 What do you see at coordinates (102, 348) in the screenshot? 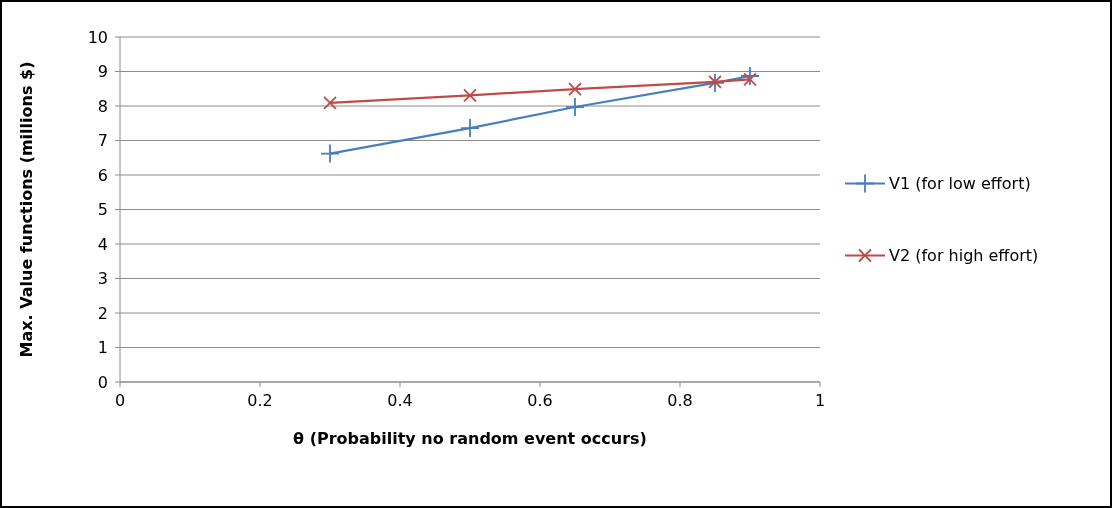
I see `y-tick-label: 1` at bounding box center [102, 348].